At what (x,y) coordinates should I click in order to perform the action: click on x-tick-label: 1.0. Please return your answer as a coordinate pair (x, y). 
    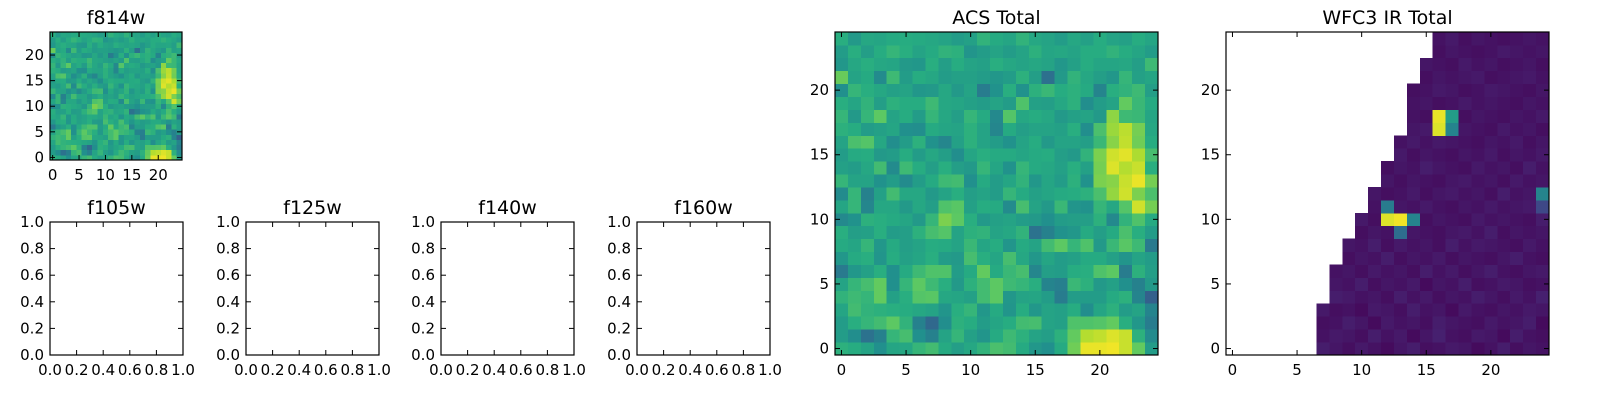
    Looking at the image, I should click on (183, 370).